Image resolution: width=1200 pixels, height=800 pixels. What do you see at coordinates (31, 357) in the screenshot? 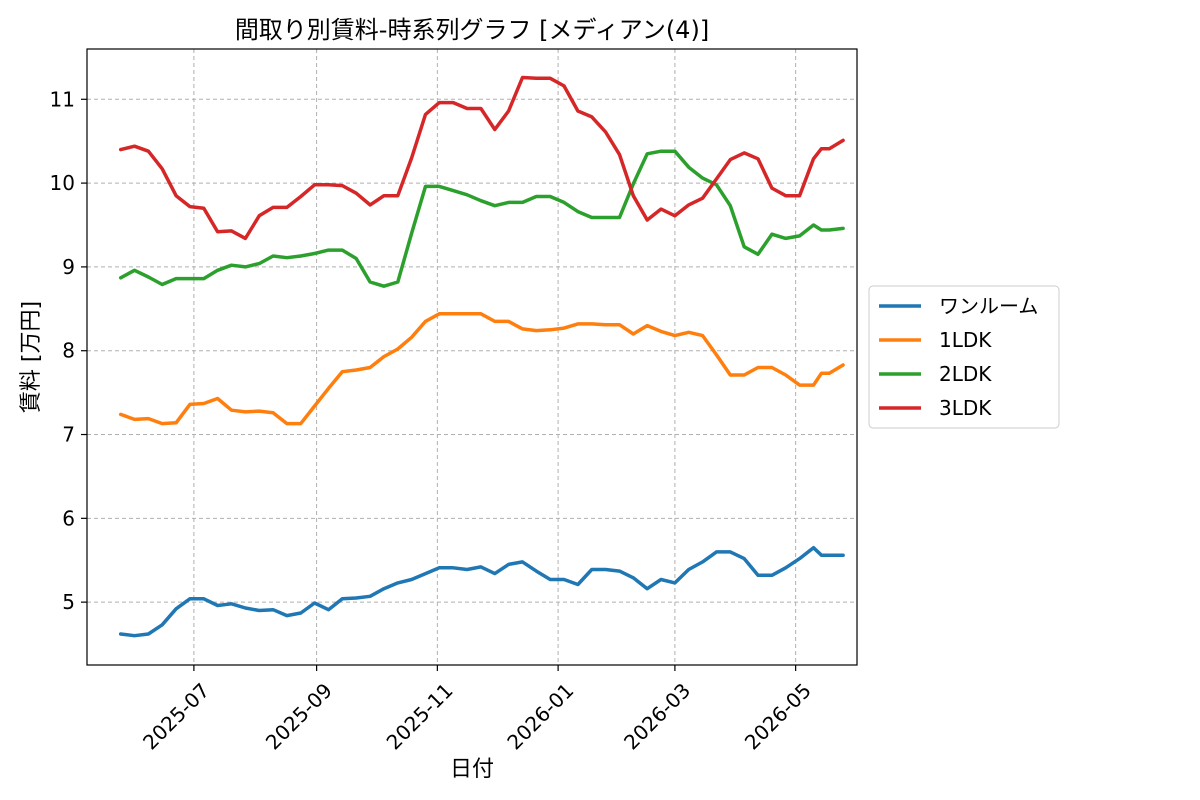
I see `y-axis-label: 賃料 [万円]` at bounding box center [31, 357].